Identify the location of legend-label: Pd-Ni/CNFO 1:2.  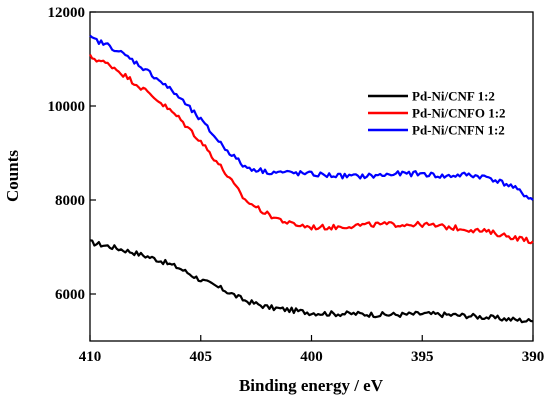
(459, 113).